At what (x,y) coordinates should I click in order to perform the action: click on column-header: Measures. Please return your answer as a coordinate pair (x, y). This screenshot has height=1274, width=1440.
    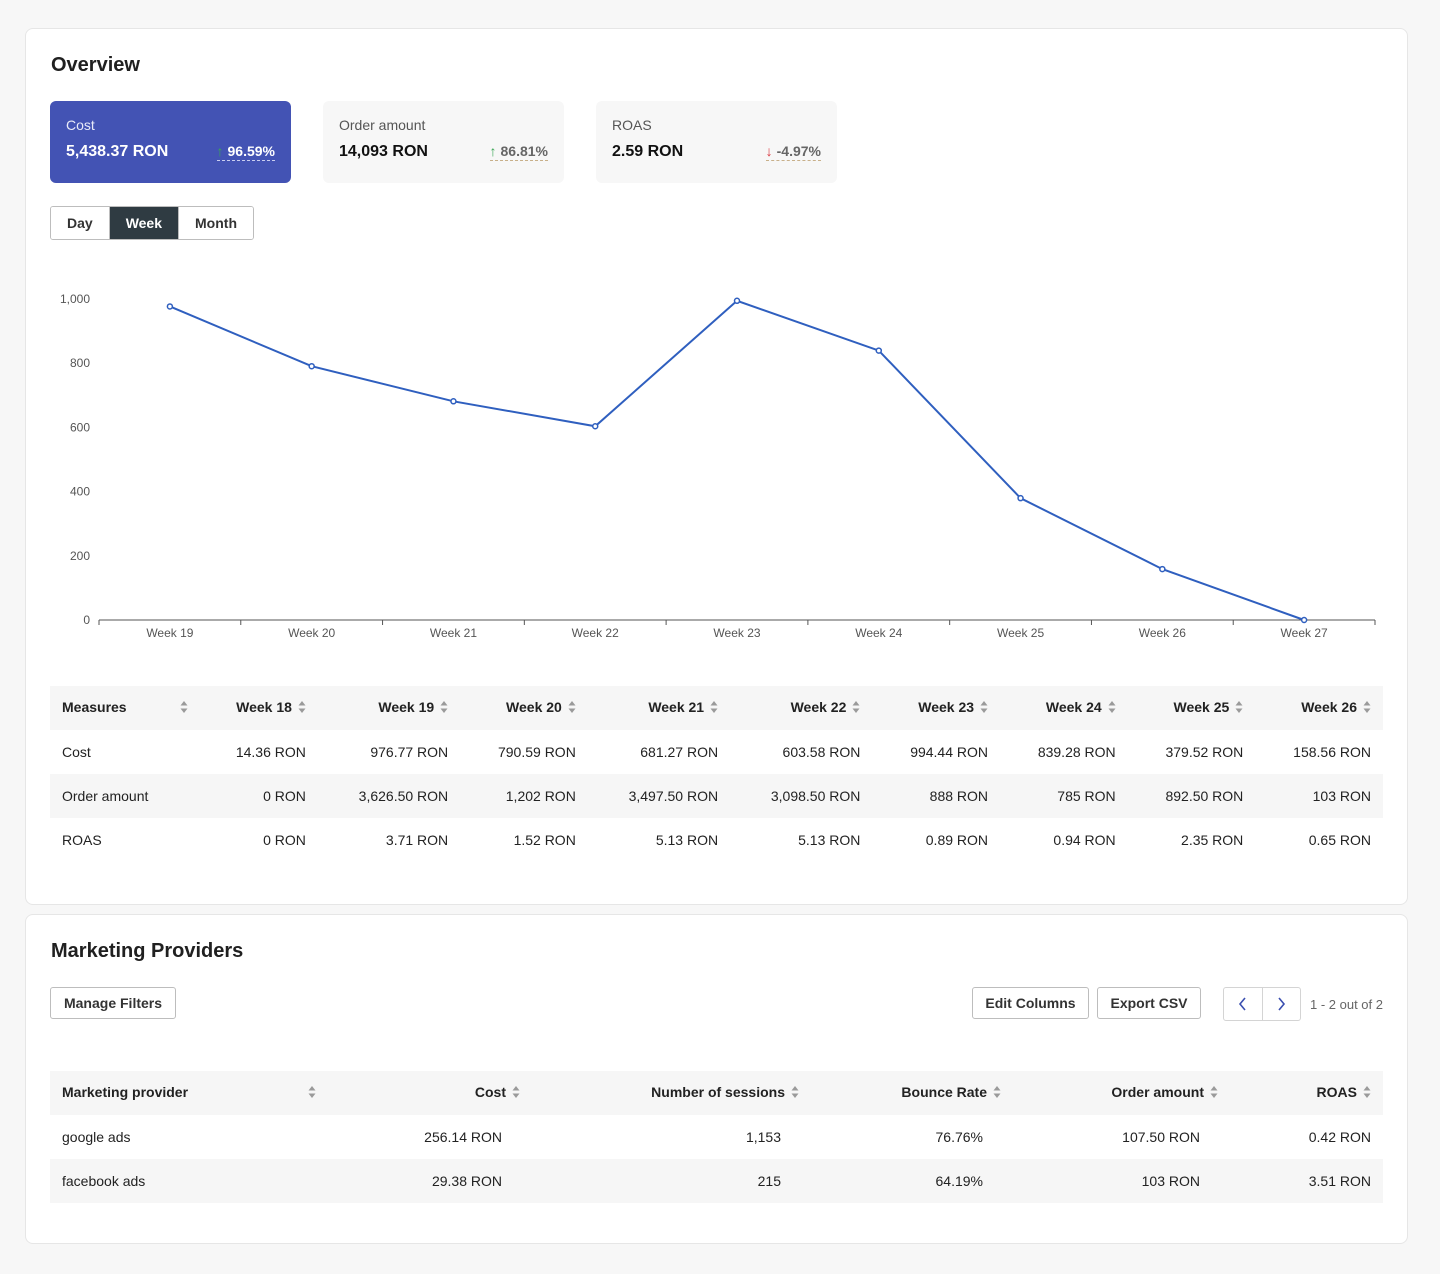
    Looking at the image, I should click on (125, 708).